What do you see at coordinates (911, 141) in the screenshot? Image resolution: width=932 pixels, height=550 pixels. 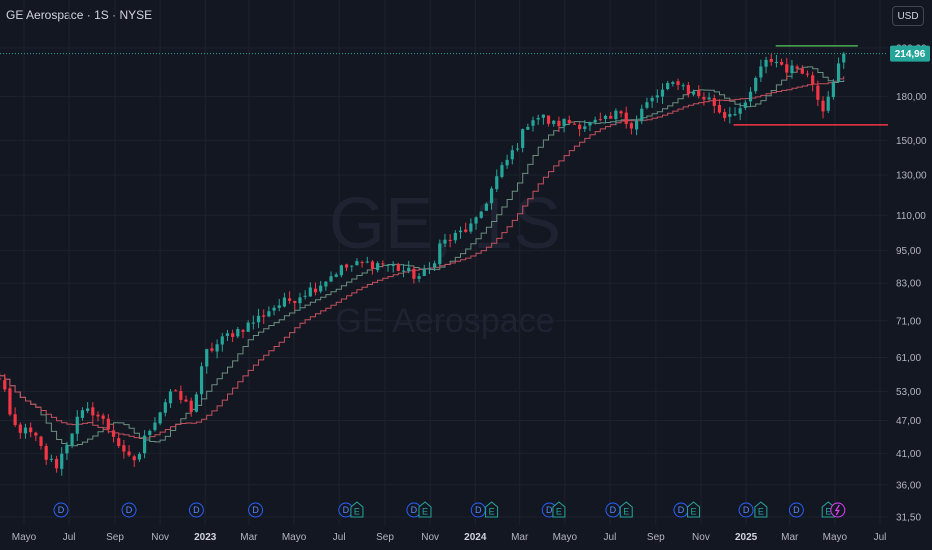 I see `y-tick-label: 150,00` at bounding box center [911, 141].